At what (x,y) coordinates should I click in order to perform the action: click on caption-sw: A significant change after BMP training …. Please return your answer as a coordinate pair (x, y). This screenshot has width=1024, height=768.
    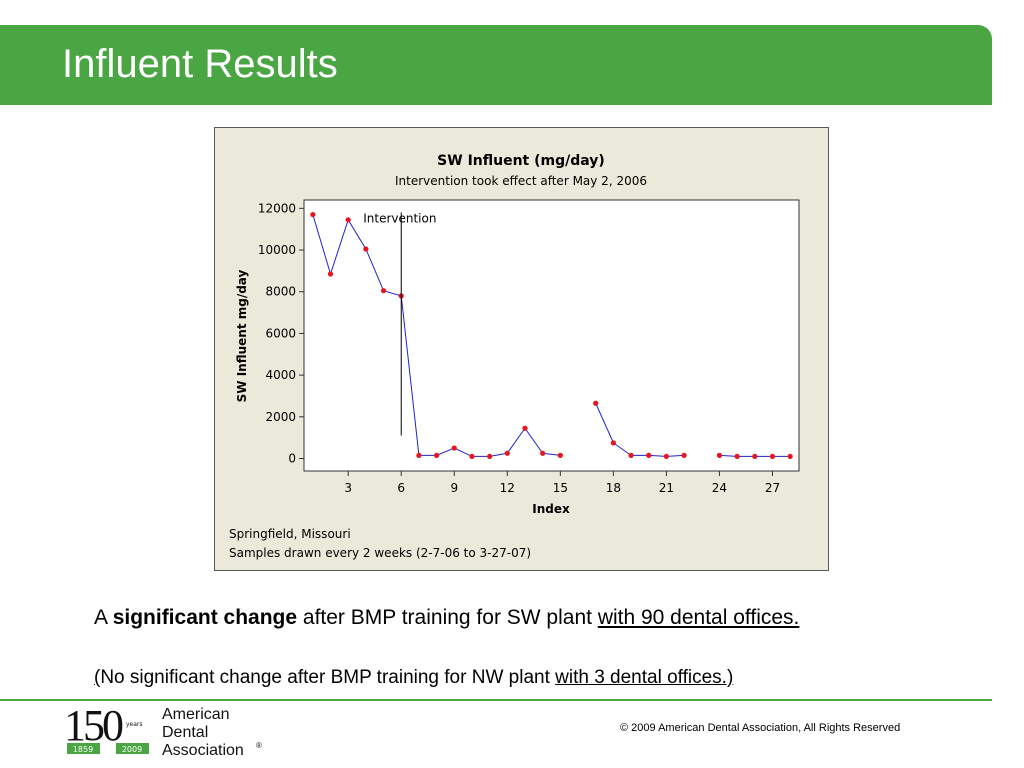
    Looking at the image, I should click on (494, 618).